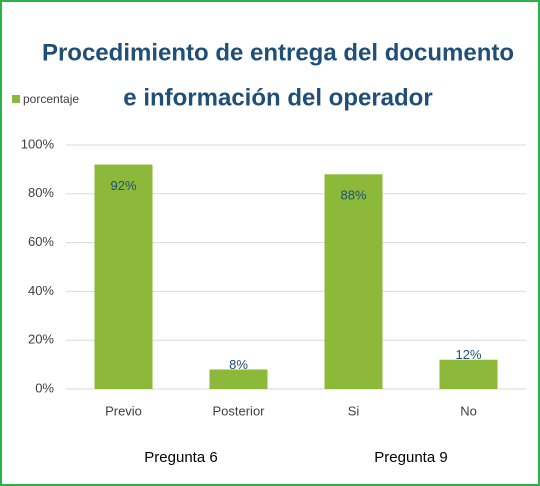 The width and height of the screenshot is (540, 486). Describe the element at coordinates (353, 195) in the screenshot. I see `value-label: 88%` at that location.